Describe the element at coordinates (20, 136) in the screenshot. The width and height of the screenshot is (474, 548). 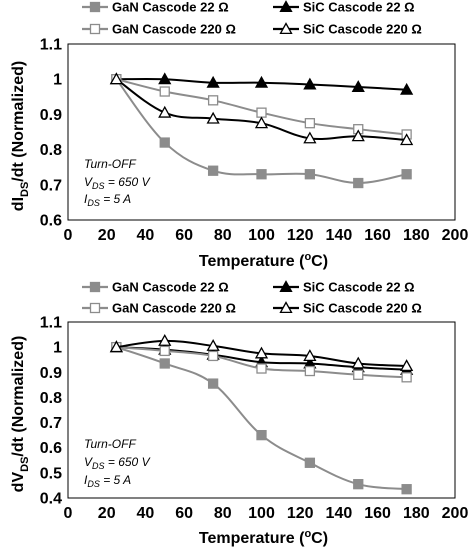
I see `y-axis-label: dIDS/dt (Normalized)` at that location.